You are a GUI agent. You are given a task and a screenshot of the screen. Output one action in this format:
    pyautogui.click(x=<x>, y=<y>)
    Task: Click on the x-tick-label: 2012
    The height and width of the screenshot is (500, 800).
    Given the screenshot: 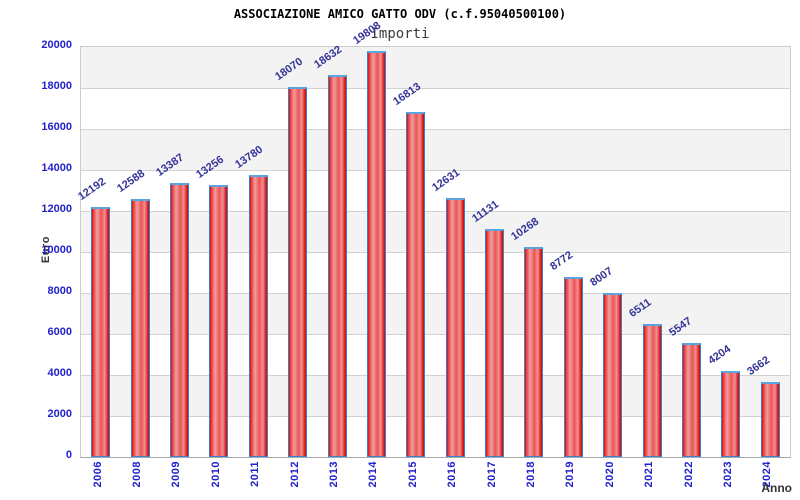 What is the action you would take?
    pyautogui.click(x=294, y=474)
    